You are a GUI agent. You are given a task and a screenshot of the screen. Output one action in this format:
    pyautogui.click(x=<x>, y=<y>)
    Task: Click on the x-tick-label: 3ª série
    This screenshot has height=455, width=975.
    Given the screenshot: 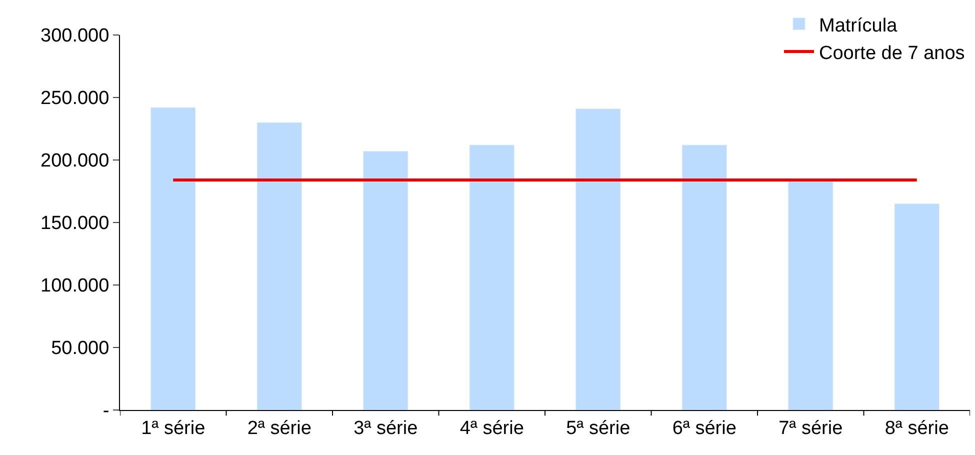 What is the action you would take?
    pyautogui.click(x=386, y=428)
    